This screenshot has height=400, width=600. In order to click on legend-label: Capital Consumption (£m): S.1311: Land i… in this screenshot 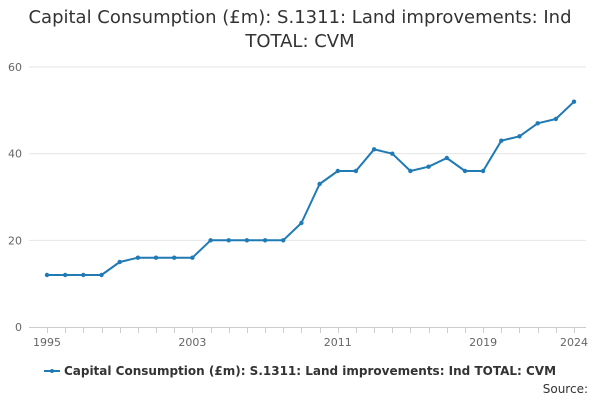, I will do `click(310, 371)`.